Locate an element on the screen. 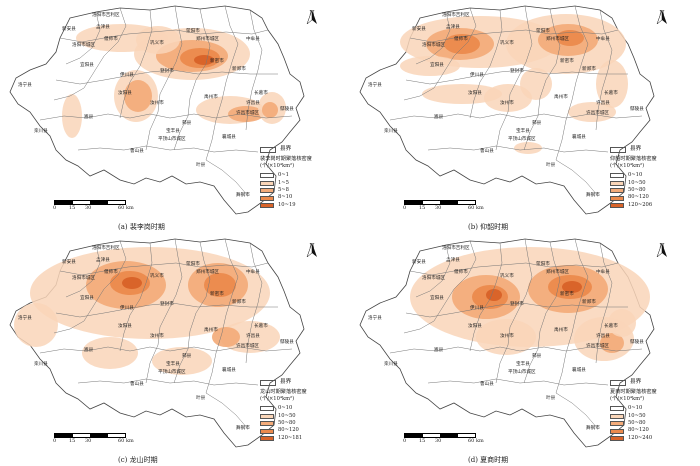 The width and height of the screenshot is (700, 466). county-label: 许昌县 is located at coordinates (253, 335).